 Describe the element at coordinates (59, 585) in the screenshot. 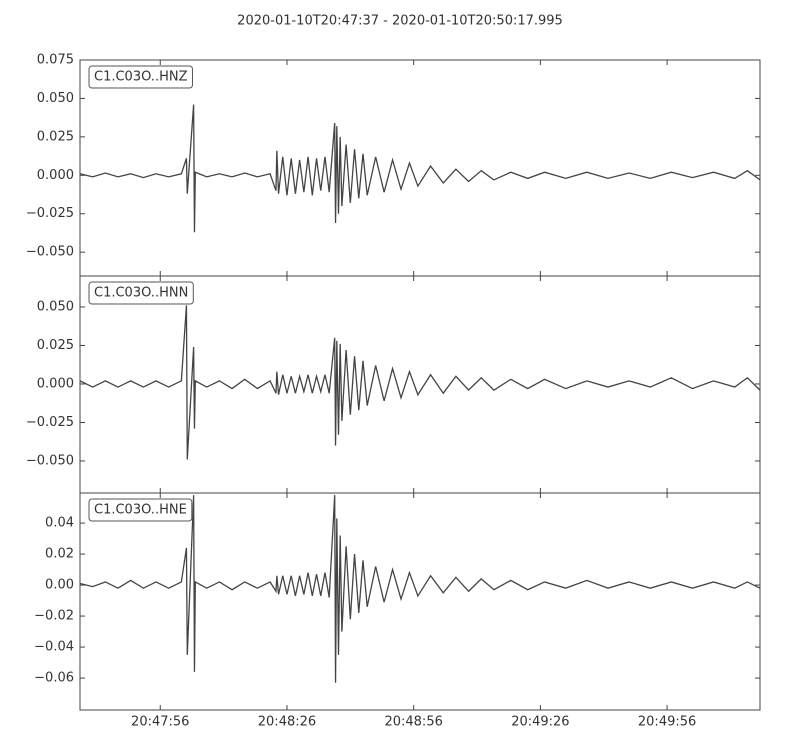

I see `y-tick-label: 0.00` at that location.